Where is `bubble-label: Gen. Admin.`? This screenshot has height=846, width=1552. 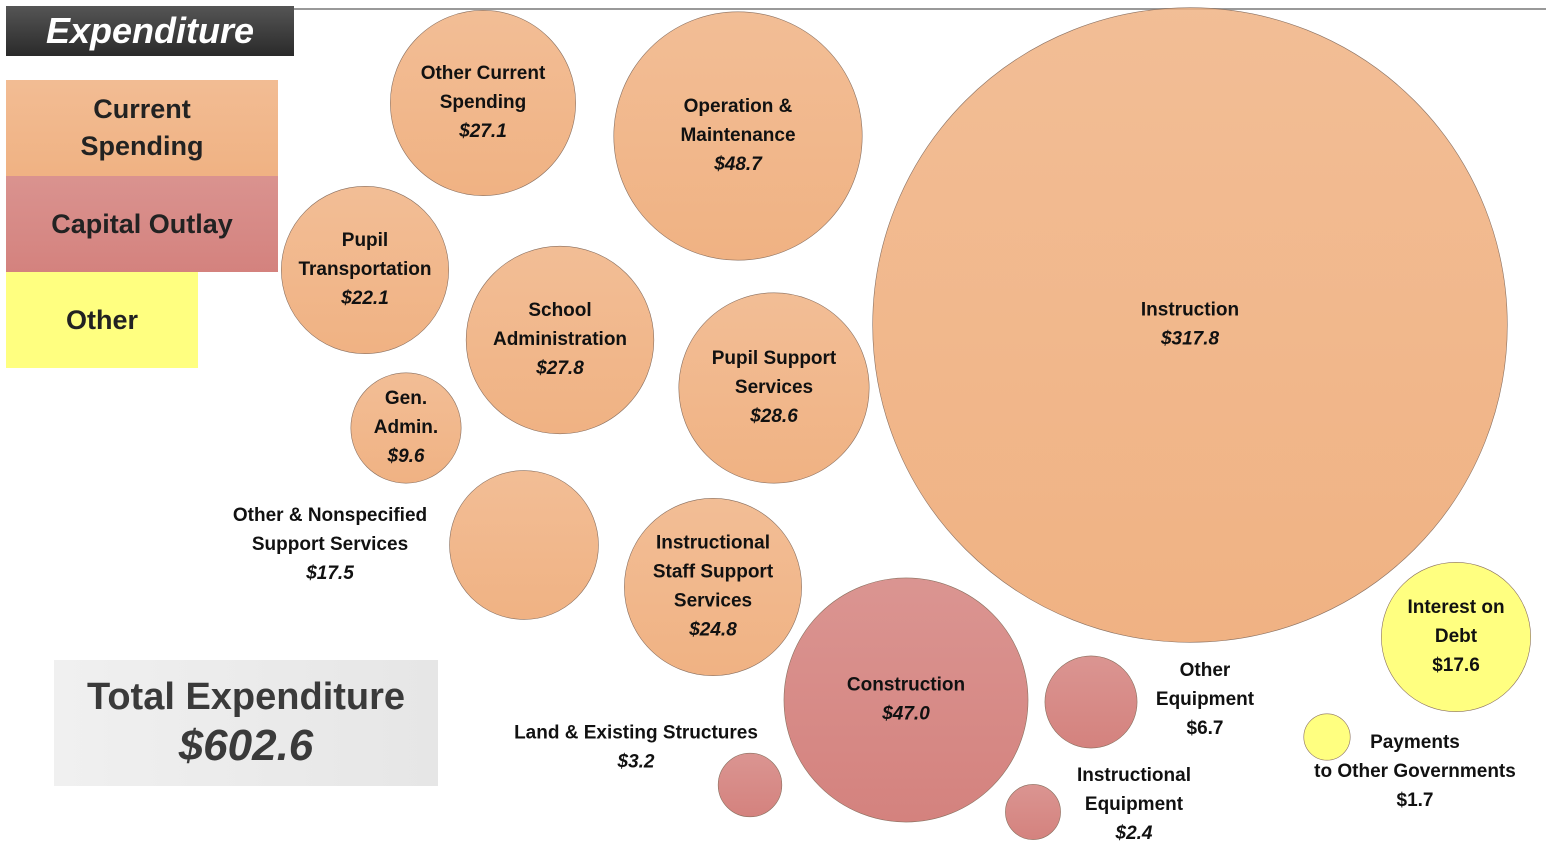
bubble-label: Gen. Admin. is located at coordinates (406, 413).